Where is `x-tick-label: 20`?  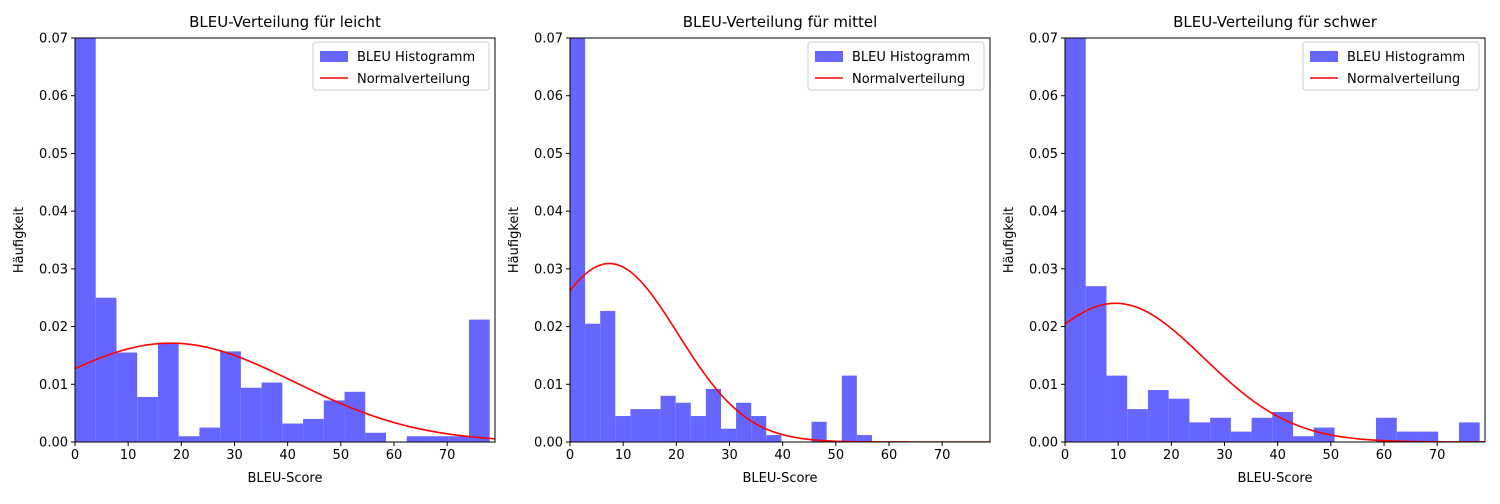 x-tick-label: 20 is located at coordinates (181, 455).